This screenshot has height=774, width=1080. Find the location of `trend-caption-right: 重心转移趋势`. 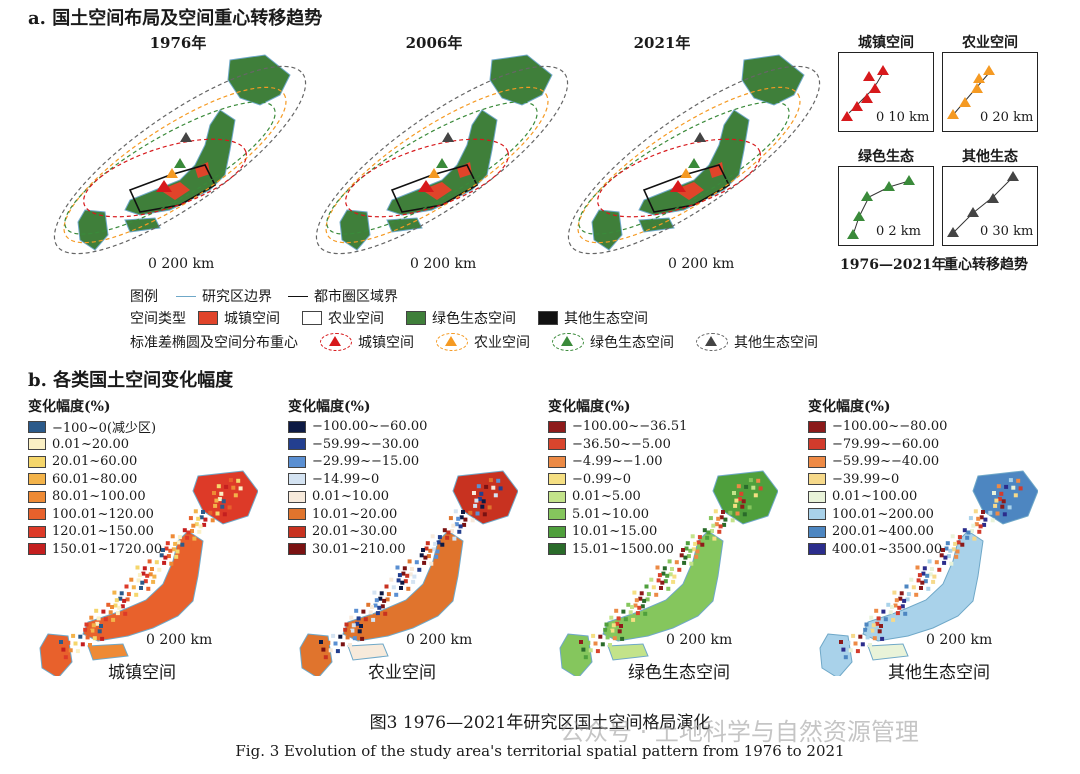

trend-caption-right: 重心转移趋势 is located at coordinates (986, 265).